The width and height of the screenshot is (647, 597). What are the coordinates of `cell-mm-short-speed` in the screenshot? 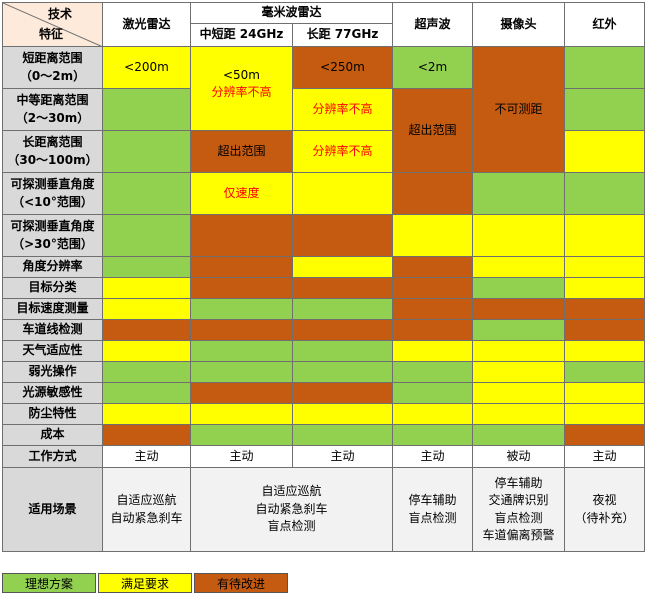 It's located at (241, 309).